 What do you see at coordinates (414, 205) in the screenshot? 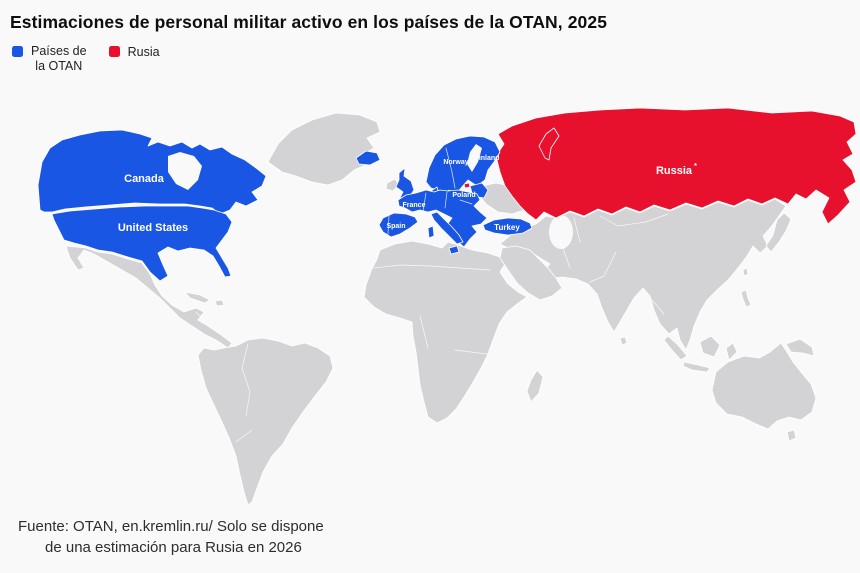
I see `label-france: France` at bounding box center [414, 205].